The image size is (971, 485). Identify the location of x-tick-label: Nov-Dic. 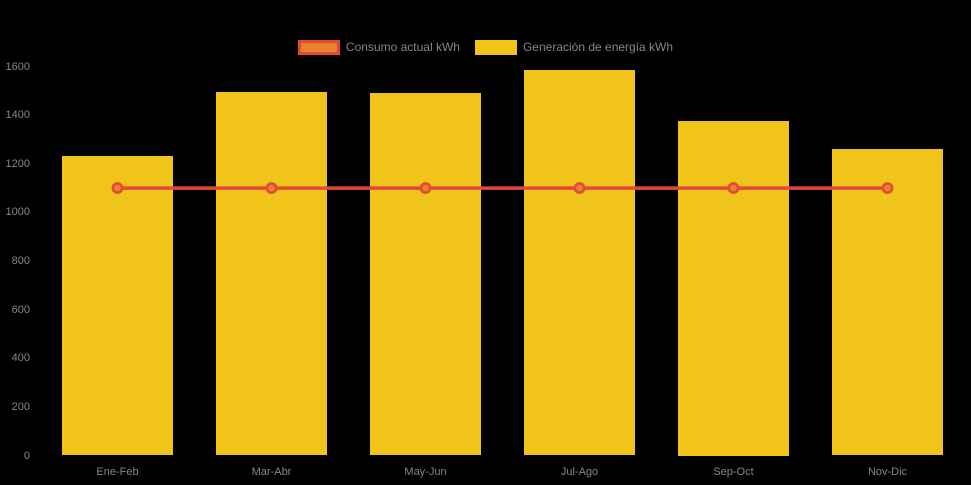
(887, 472).